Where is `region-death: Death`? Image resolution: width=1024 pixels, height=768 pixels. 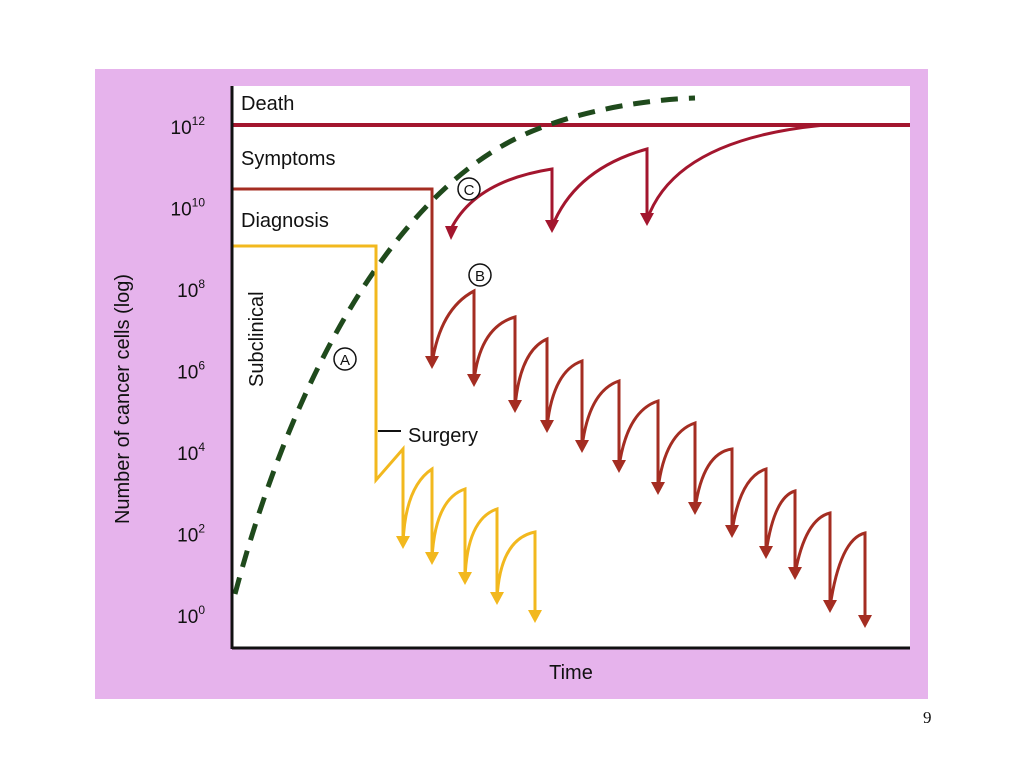
region-death: Death is located at coordinates (267, 104).